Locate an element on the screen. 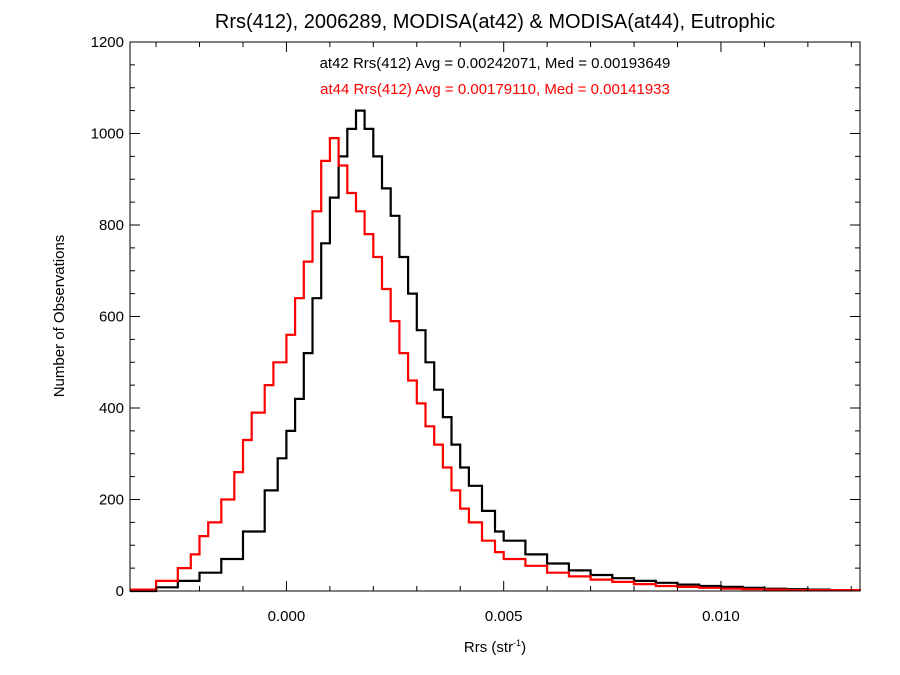  x-axis-label-sup: -1 is located at coordinates (517, 643).